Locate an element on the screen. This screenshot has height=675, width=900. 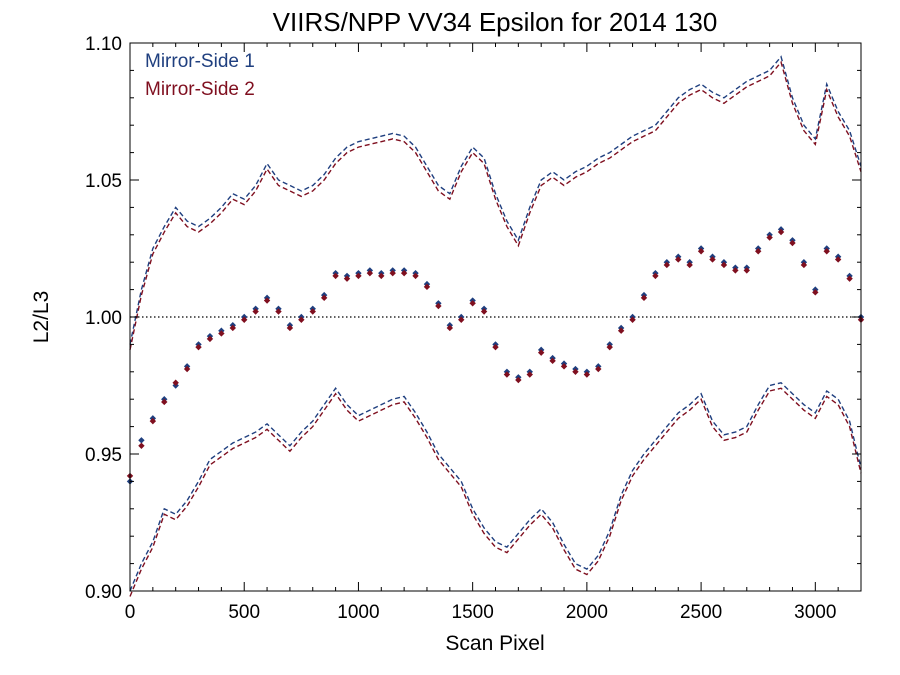
x-tick-label: 3000 is located at coordinates (815, 612).